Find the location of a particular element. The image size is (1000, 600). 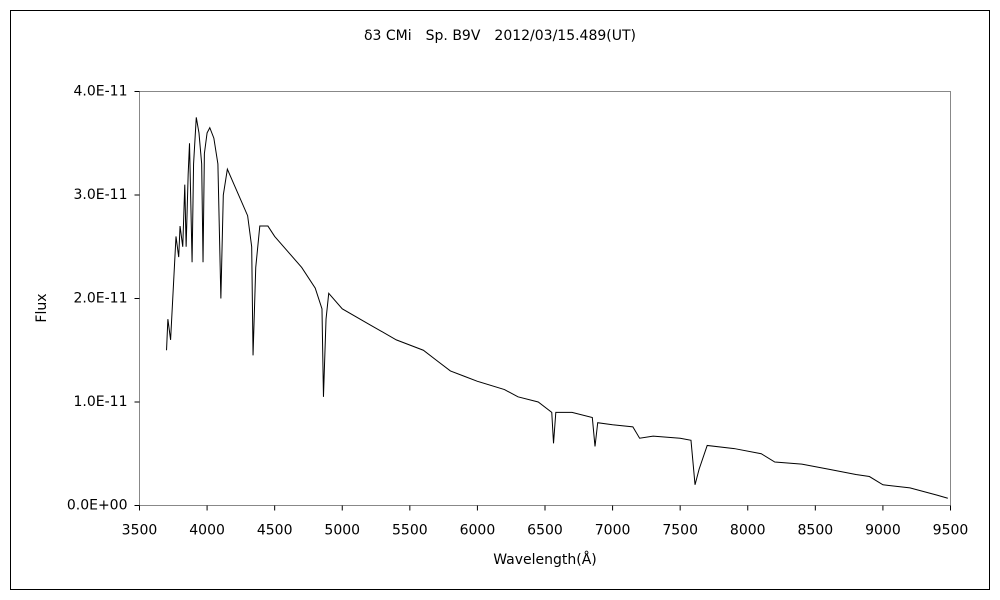

x-tick-label: 6000 is located at coordinates (478, 531).